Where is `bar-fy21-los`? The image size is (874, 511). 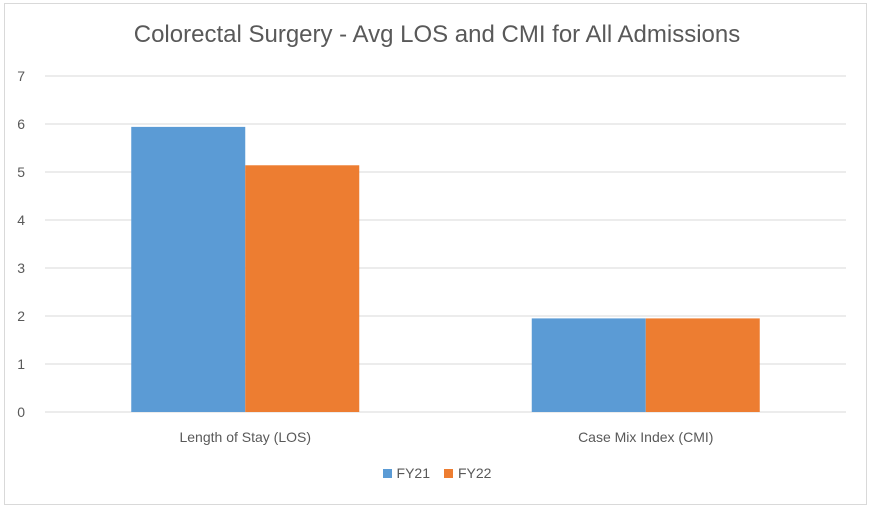 bar-fy21-los is located at coordinates (188, 269).